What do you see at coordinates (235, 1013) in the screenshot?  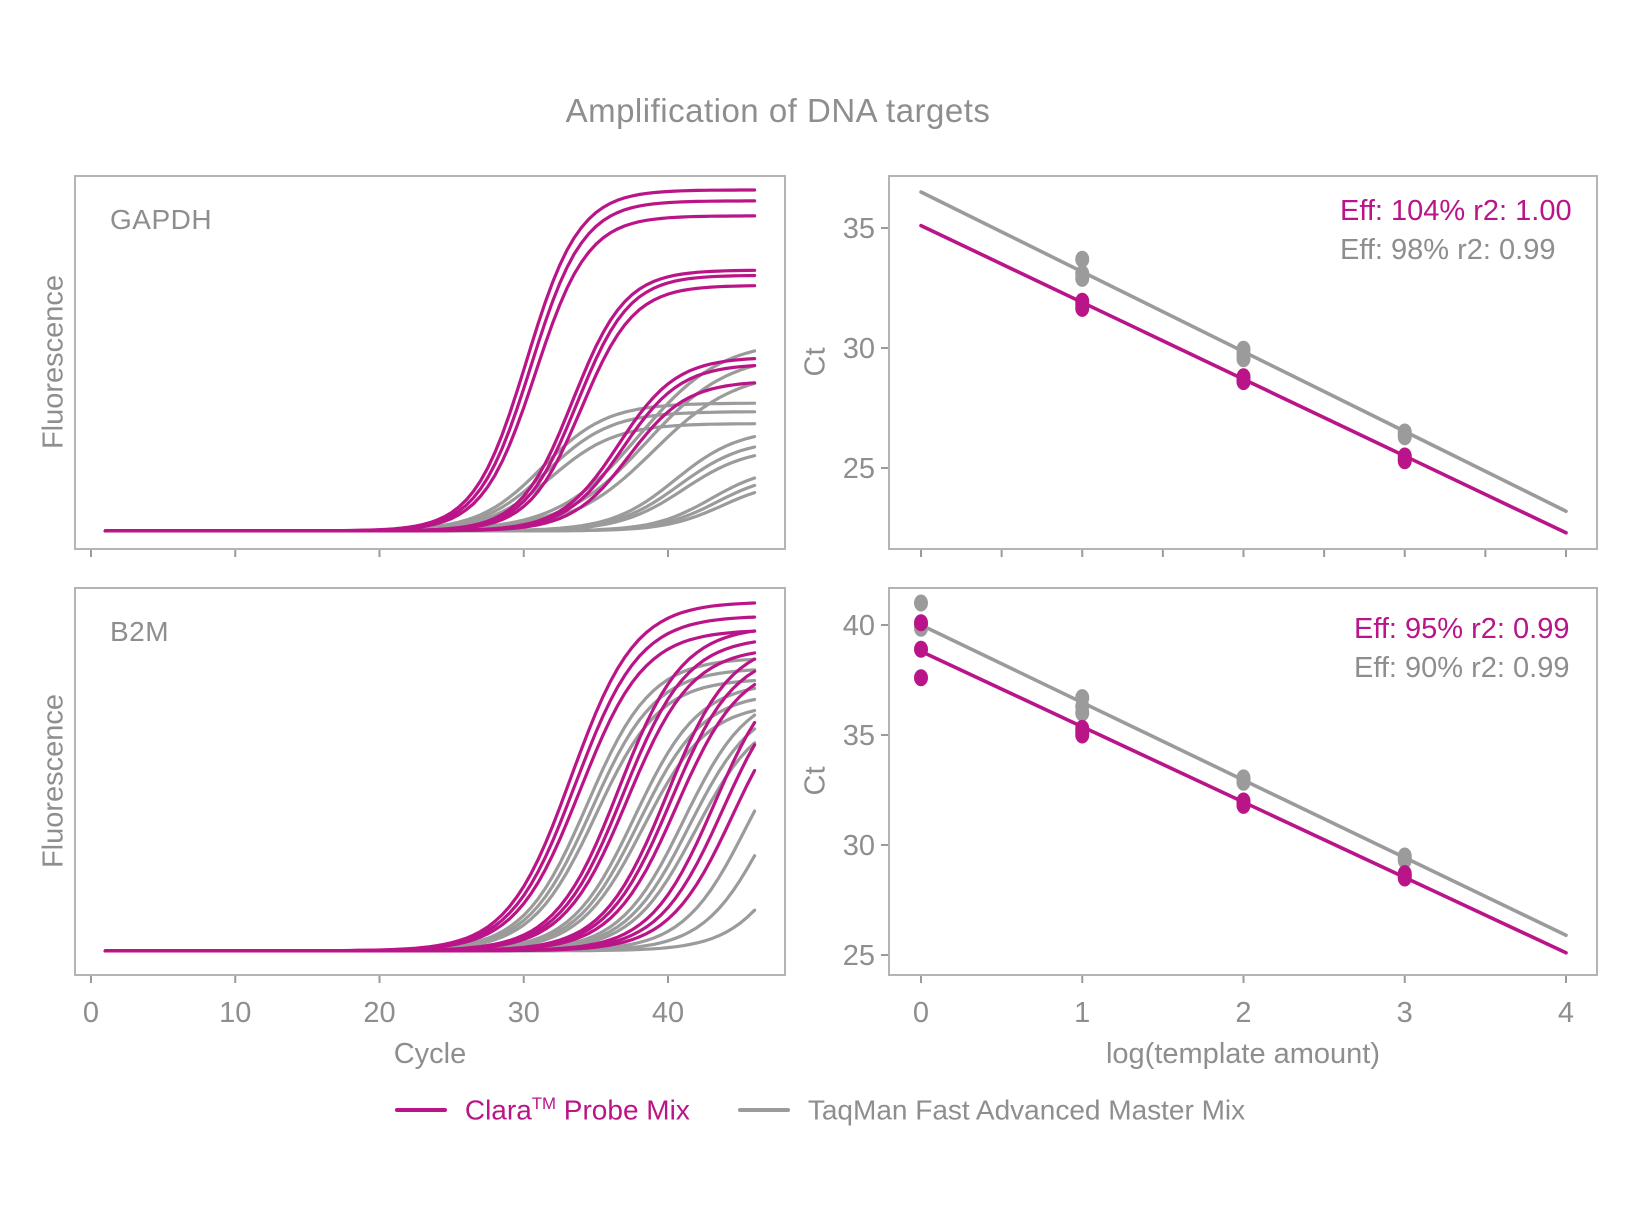 I see `x-tick-label: 10` at bounding box center [235, 1013].